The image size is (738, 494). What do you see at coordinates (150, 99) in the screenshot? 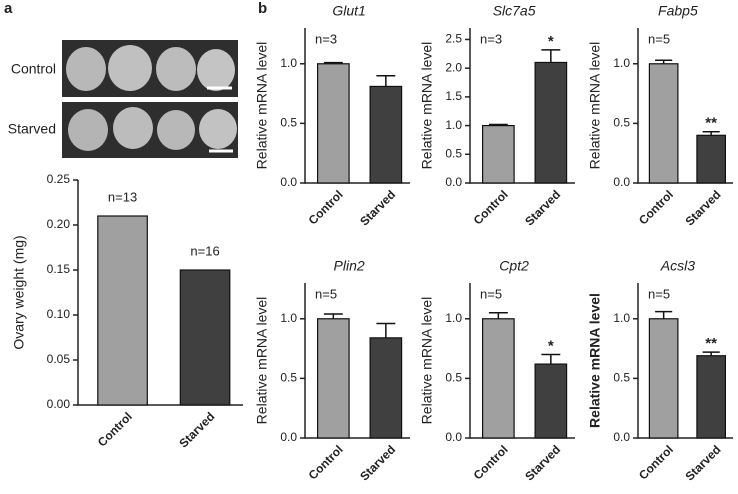
I see `ovary-photo` at bounding box center [150, 99].